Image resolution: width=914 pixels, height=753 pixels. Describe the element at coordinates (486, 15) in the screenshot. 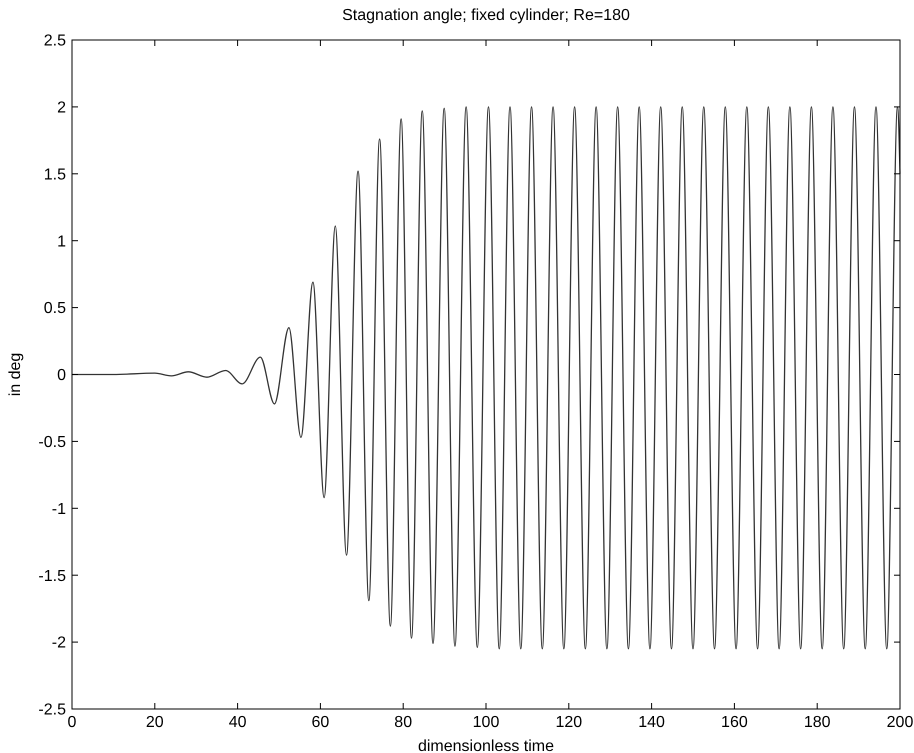

I see `chart-title: Stagnation angle; fixed cylinder; Re=180` at that location.